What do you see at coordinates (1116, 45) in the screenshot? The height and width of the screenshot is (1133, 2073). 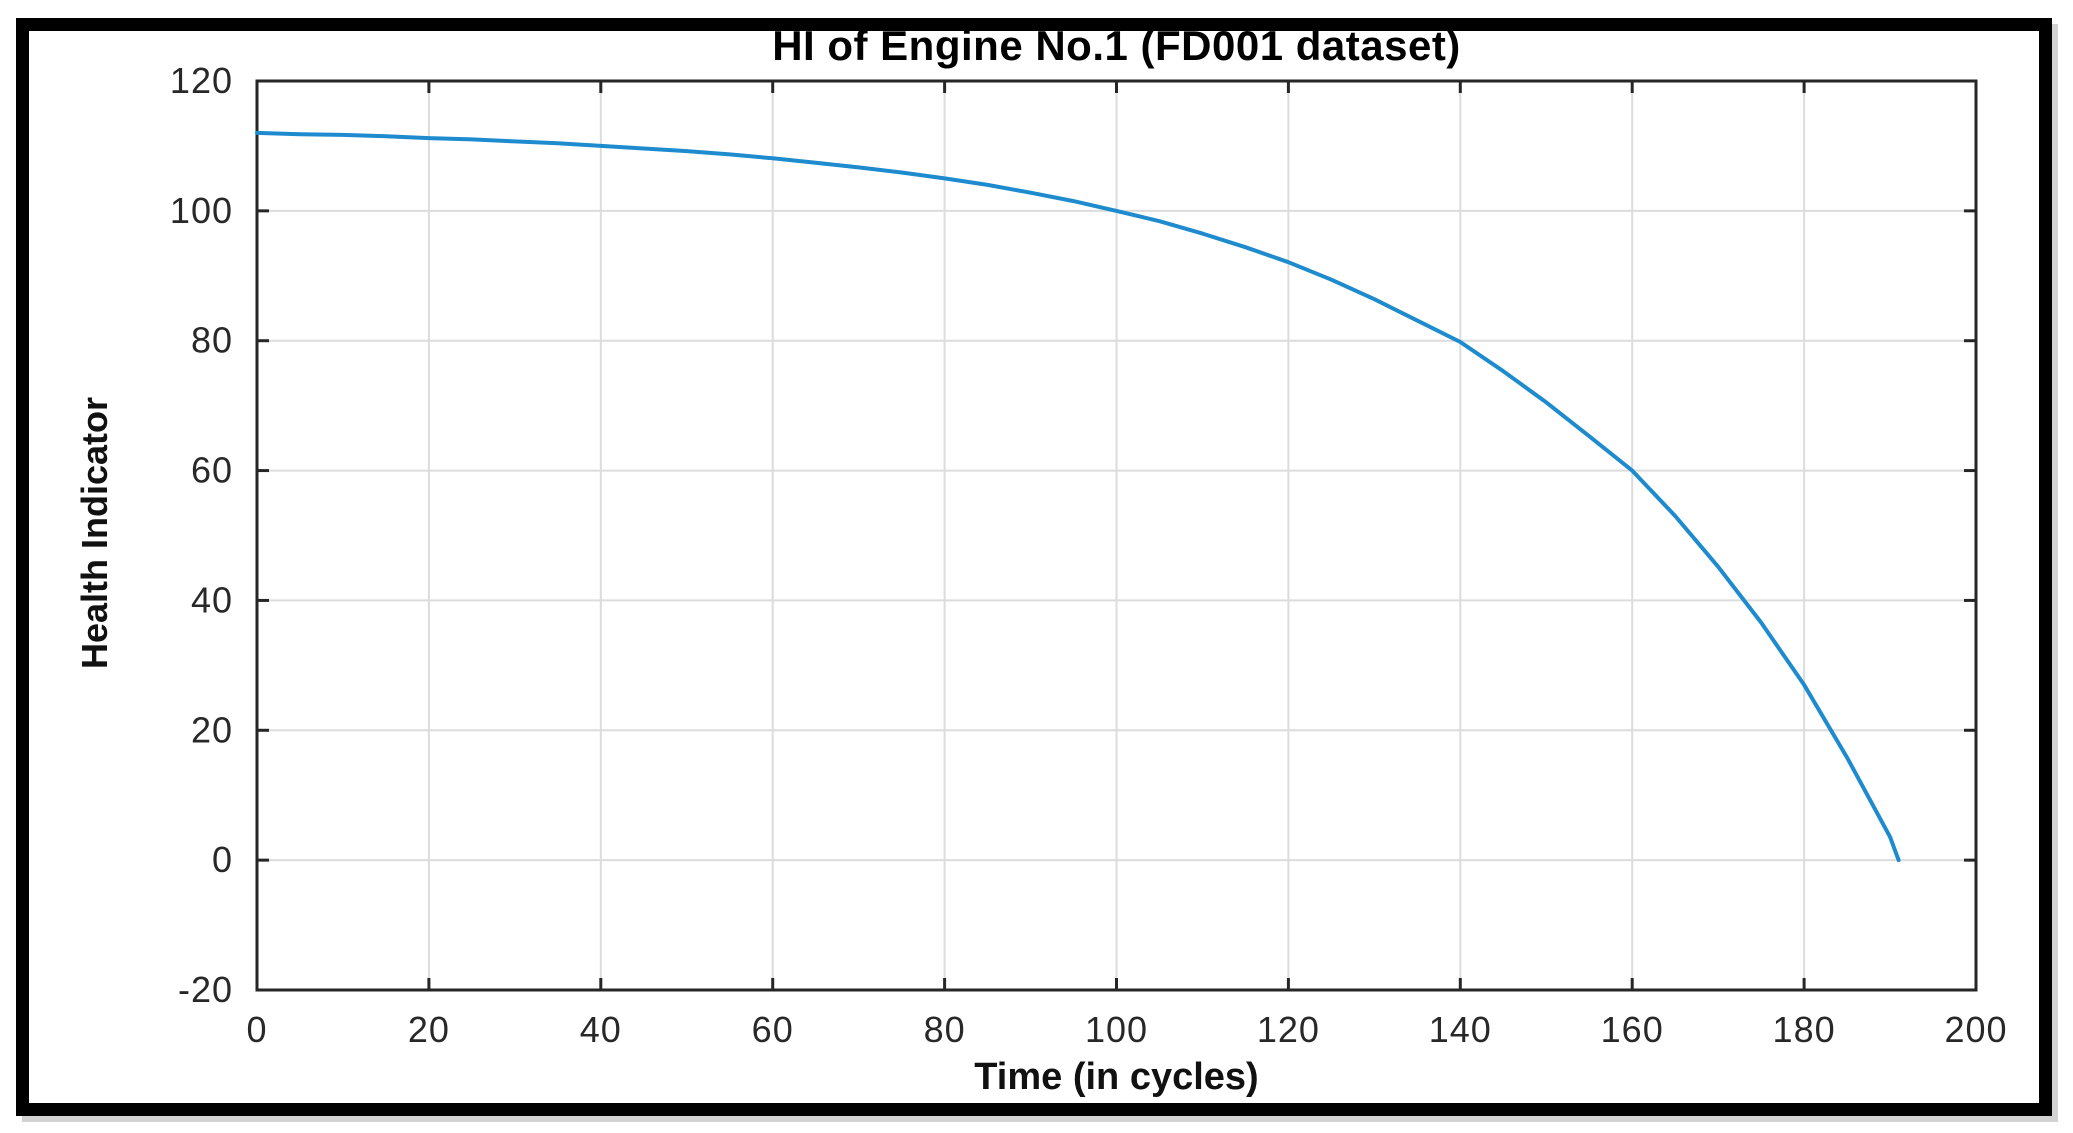 I see `chart-title: HI of Engine No.1 (FD001 dataset)` at bounding box center [1116, 45].